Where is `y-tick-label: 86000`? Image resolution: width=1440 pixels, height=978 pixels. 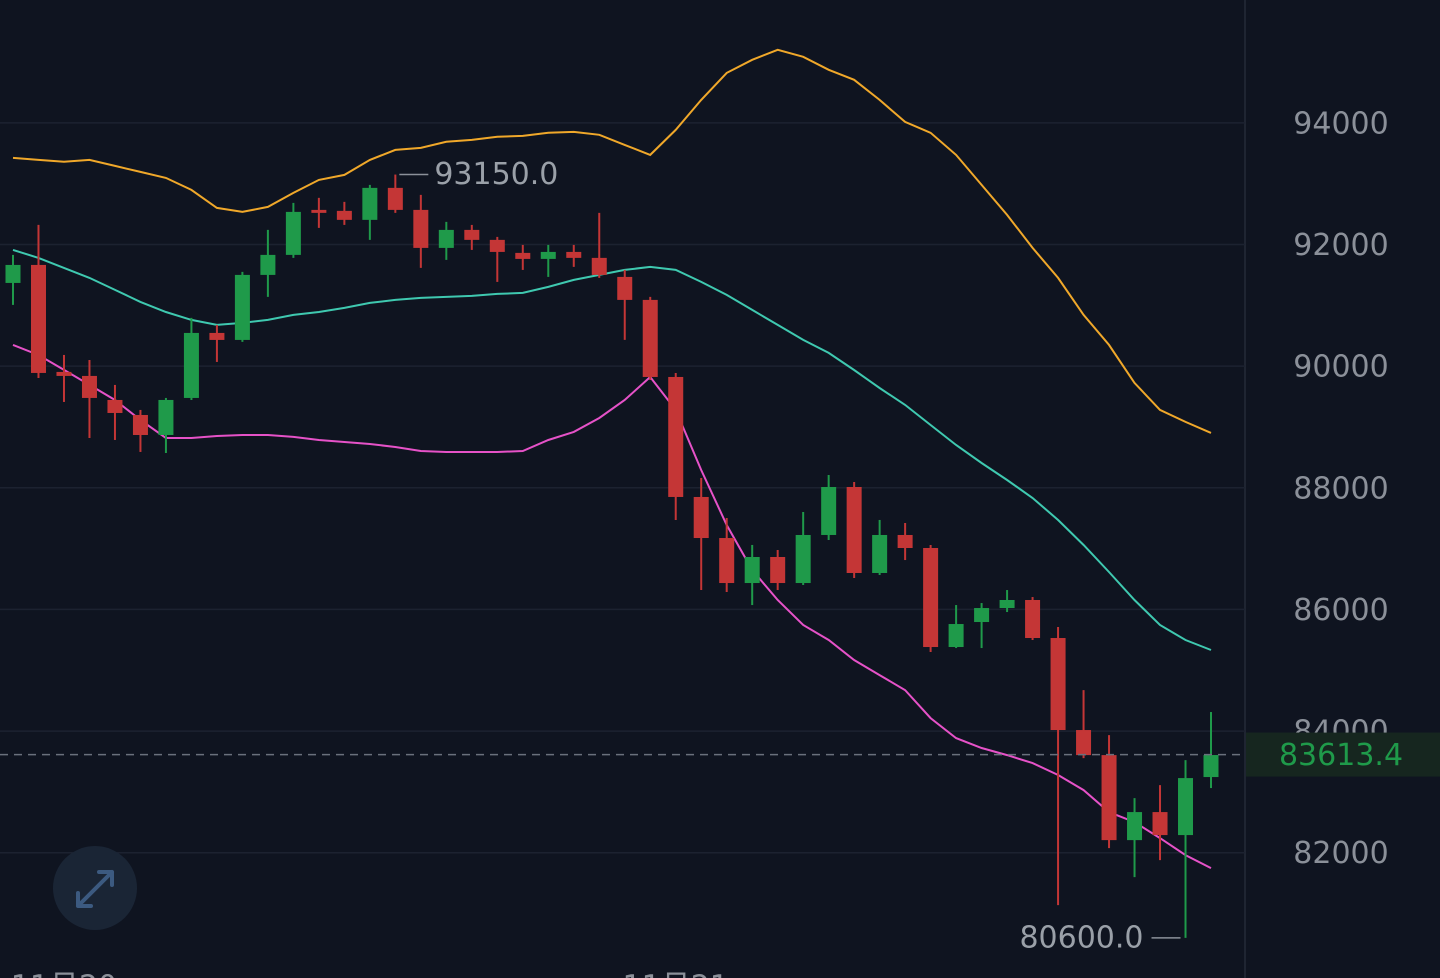
y-tick-label: 86000 is located at coordinates (1340, 610).